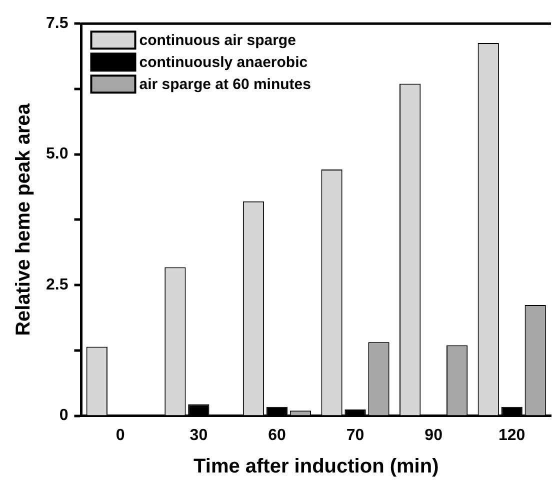 The image size is (553, 483). Describe the element at coordinates (57, 154) in the screenshot. I see `text: 5.0` at that location.